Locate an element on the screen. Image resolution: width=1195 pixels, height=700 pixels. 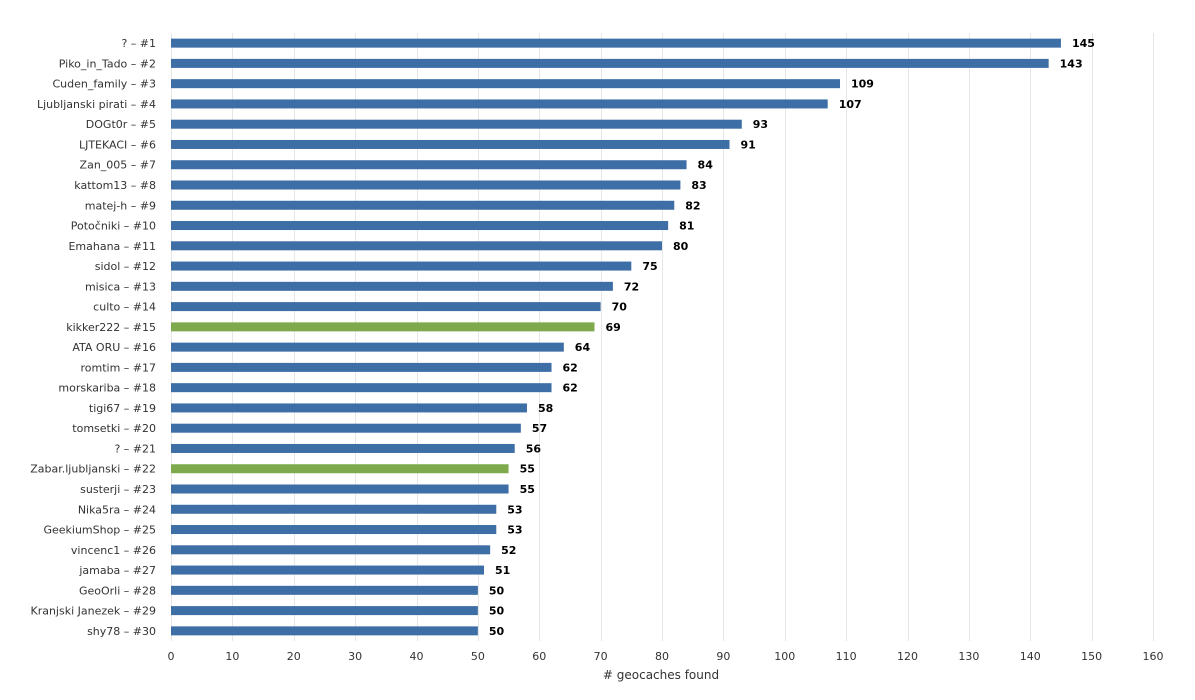
x-tick-label: 160 is located at coordinates (1153, 656).